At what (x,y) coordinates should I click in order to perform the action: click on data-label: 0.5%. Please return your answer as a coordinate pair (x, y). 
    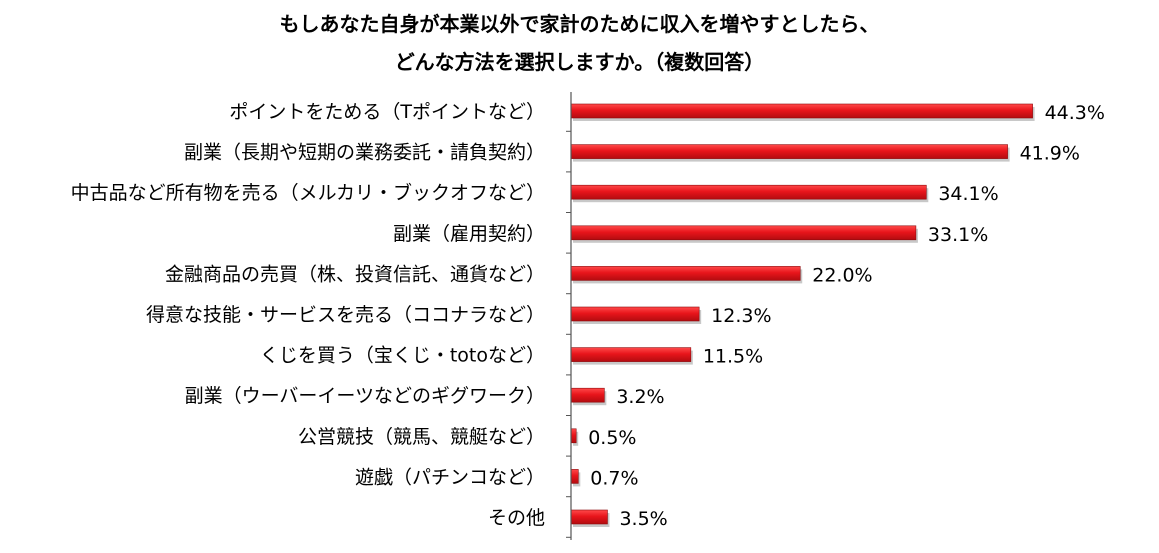
    Looking at the image, I should click on (612, 438).